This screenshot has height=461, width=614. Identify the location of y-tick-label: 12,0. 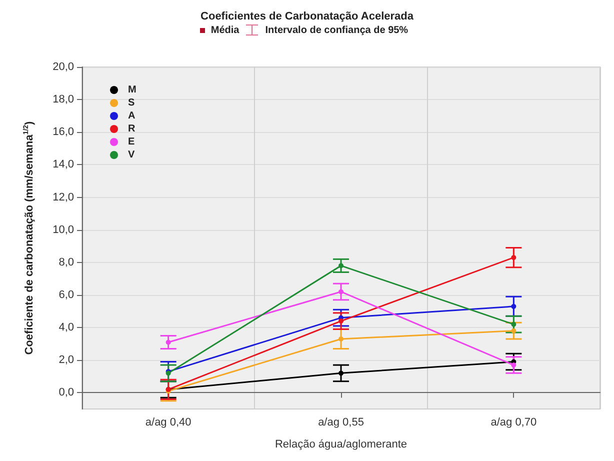
(63, 197).